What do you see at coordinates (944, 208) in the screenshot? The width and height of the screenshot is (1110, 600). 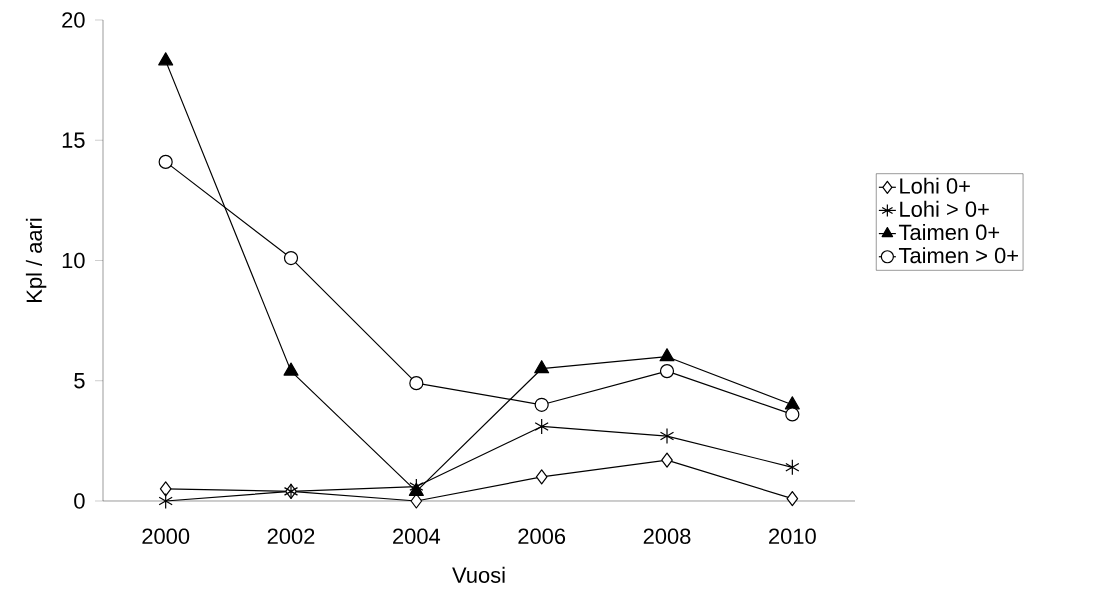 I see `legend-label: Lohi > 0+` at bounding box center [944, 208].